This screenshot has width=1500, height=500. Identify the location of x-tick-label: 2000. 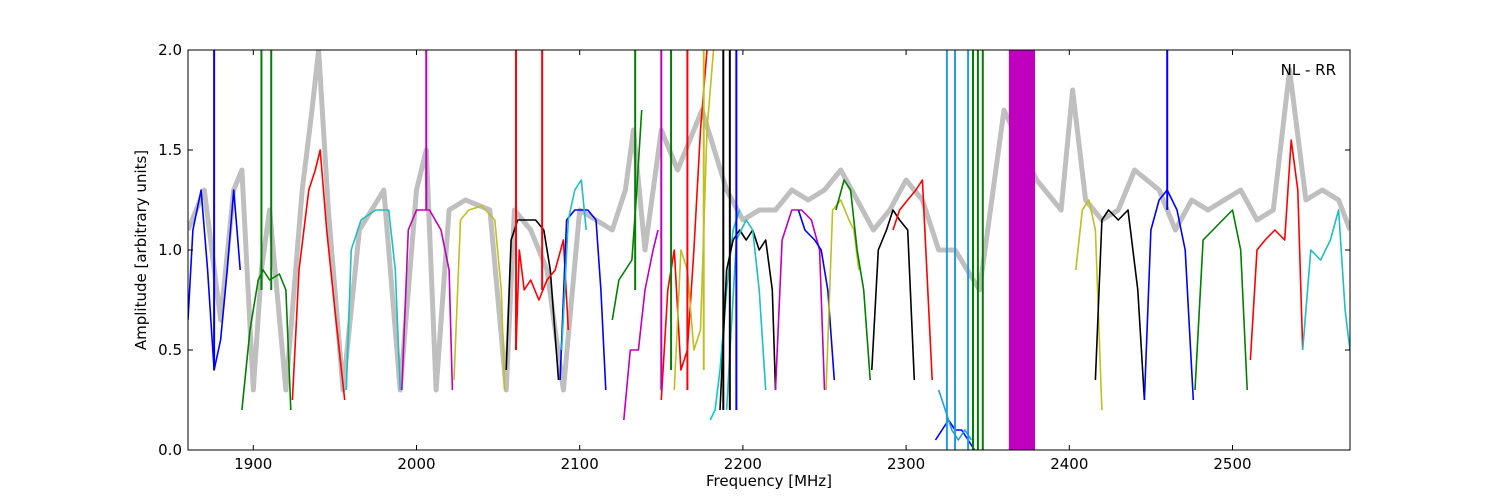
(416, 464).